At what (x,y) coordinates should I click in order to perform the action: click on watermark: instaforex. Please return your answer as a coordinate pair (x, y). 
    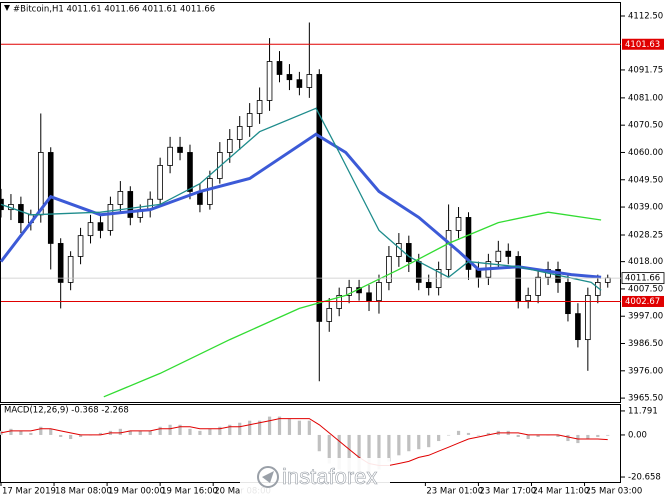
    Looking at the image, I should click on (315, 478).